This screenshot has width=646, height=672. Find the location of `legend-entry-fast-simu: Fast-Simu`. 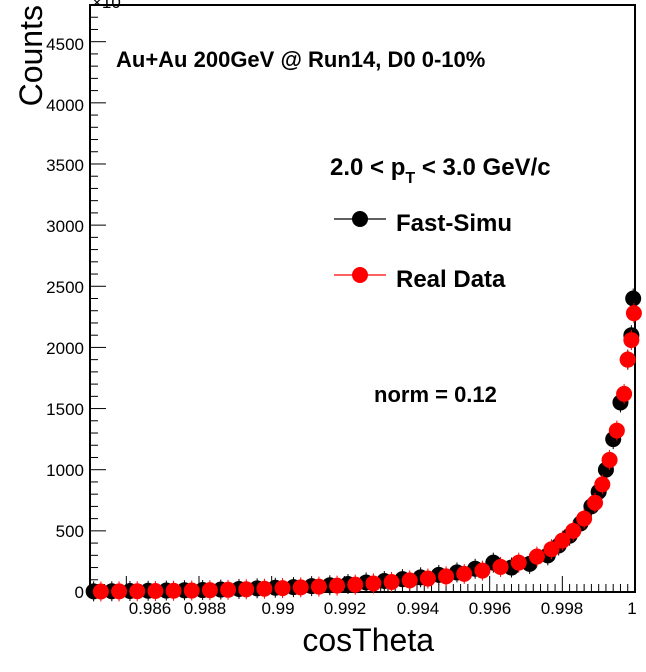

legend-entry-fast-simu: Fast-Simu is located at coordinates (423, 223).